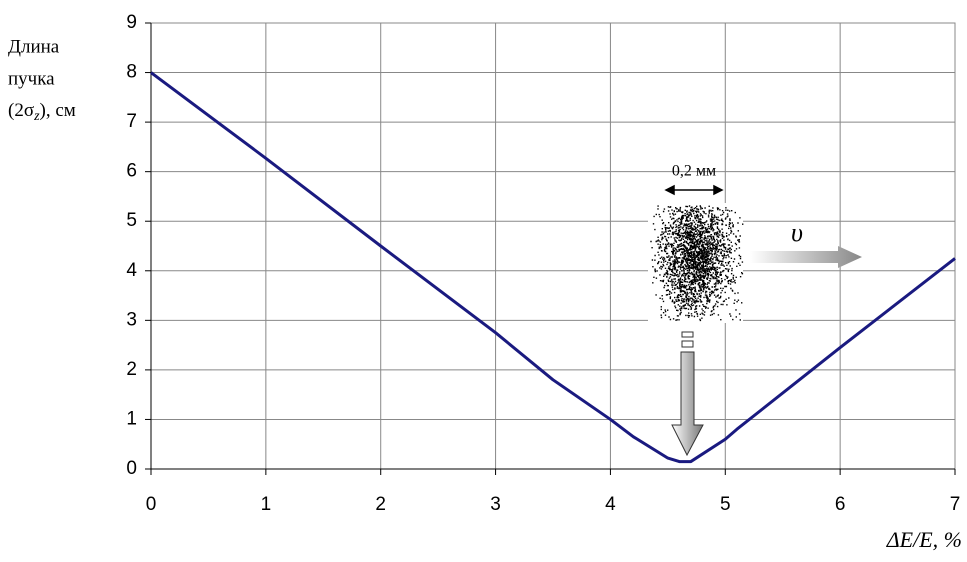  I want to click on down-arrow, so click(687, 394).